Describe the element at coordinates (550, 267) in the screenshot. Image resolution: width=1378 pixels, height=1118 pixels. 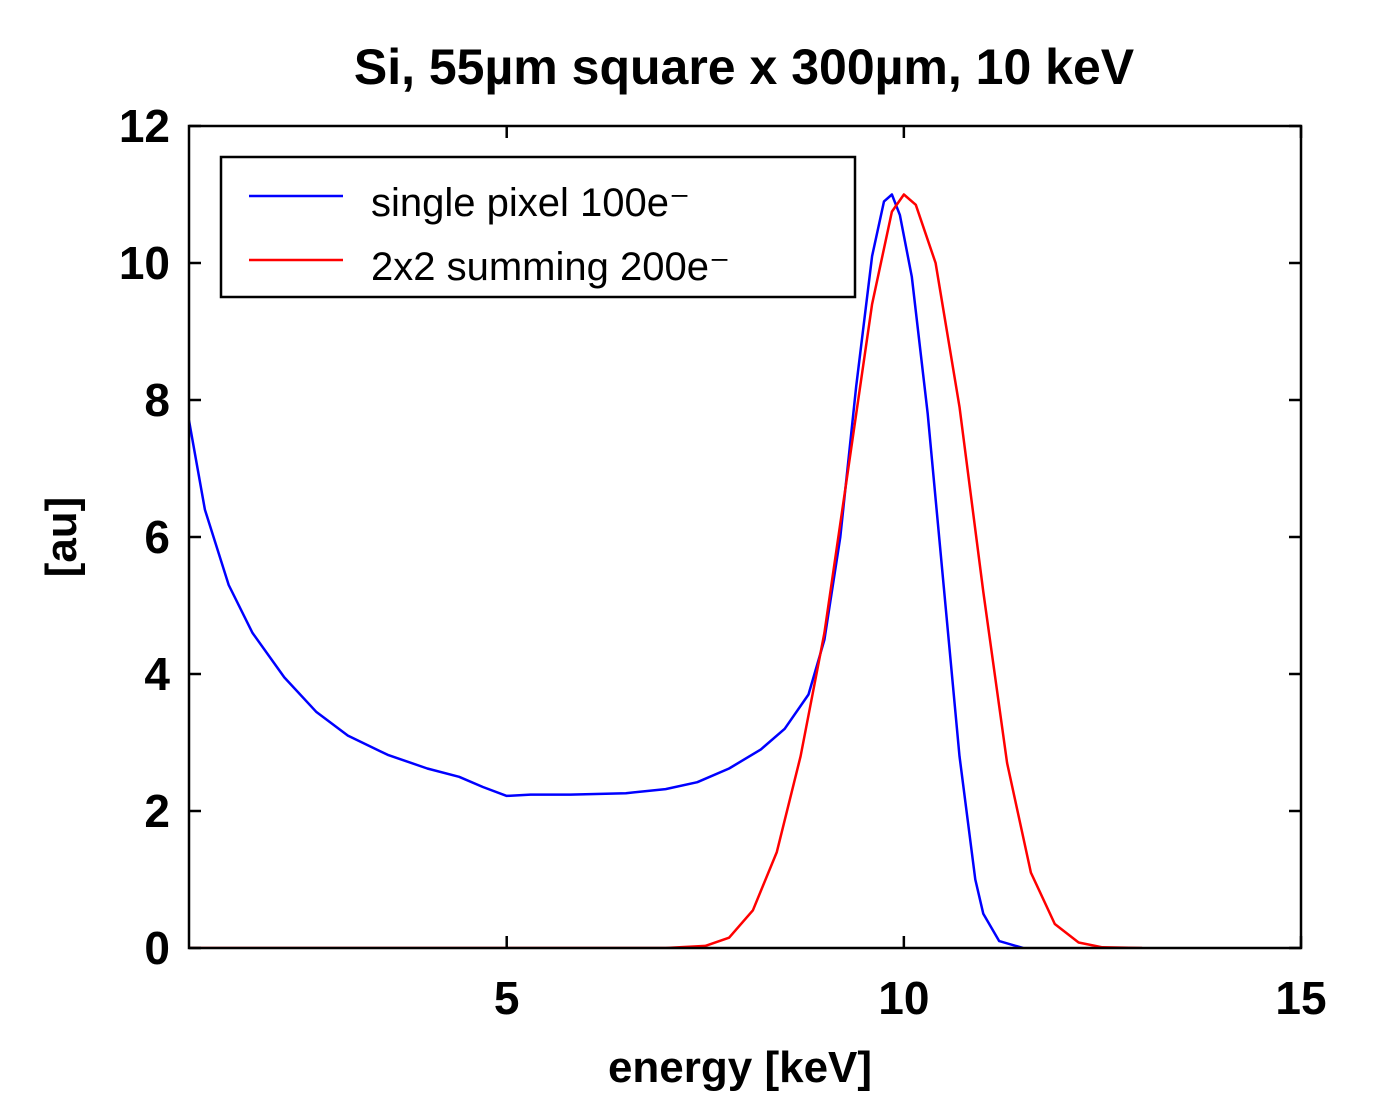
I see `legend-label-2x2-summing: 2x2 summing 200e⁻` at that location.